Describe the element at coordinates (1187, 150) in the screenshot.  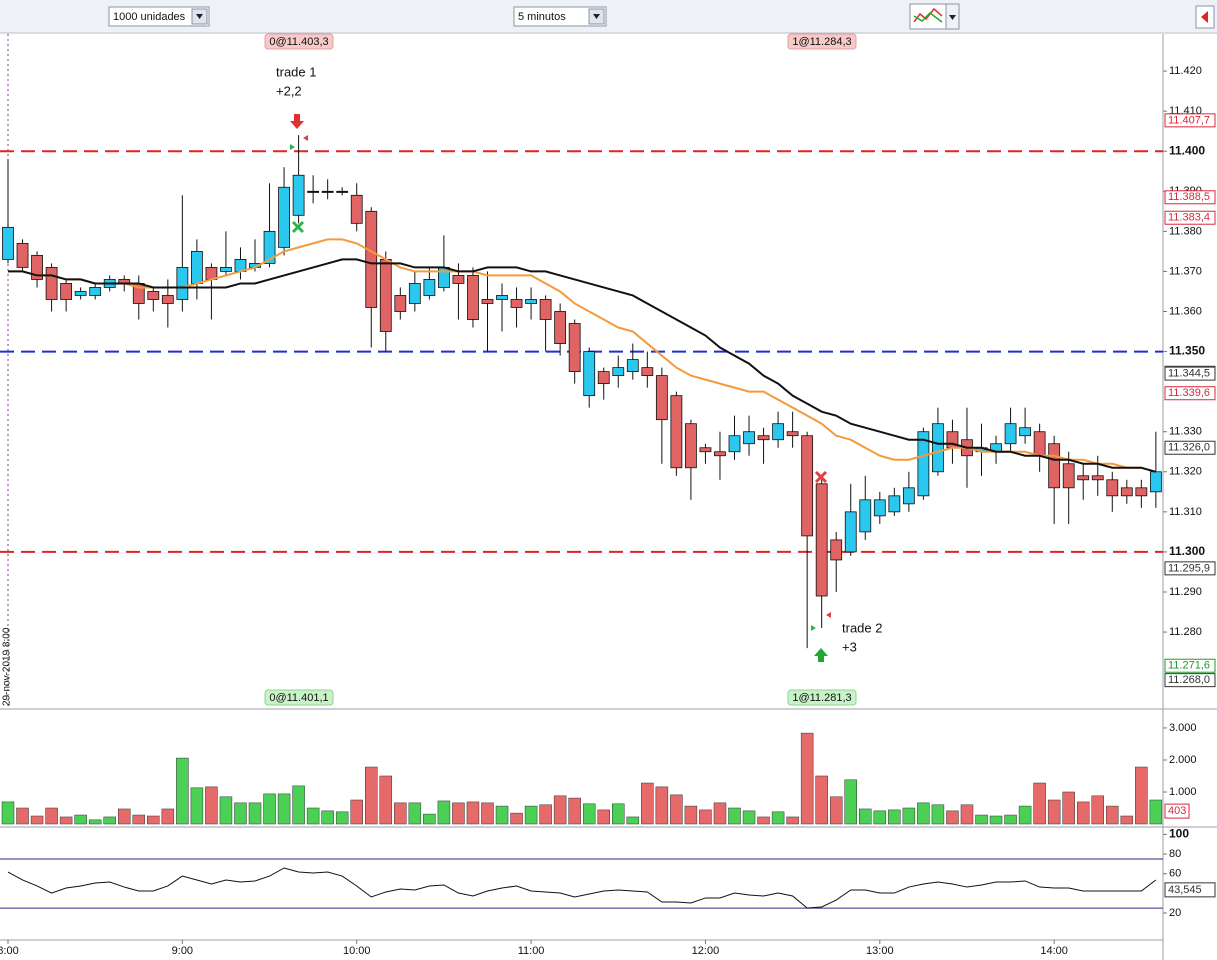
I see `y-tick-label: 11.400` at that location.